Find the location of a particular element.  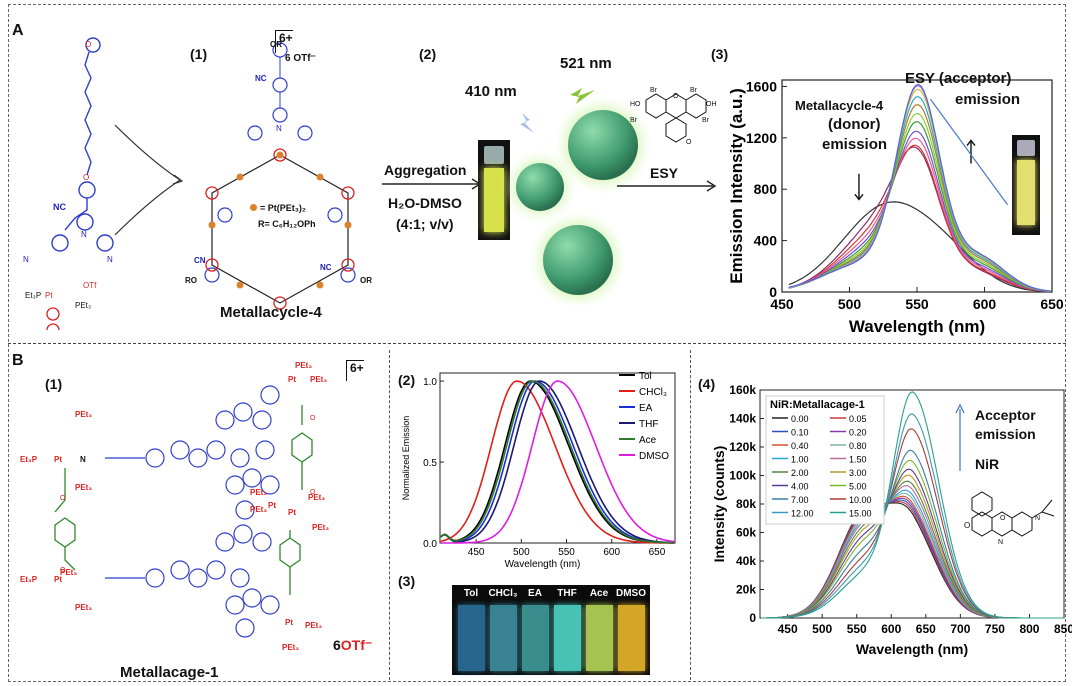

panel-a-label: A is located at coordinates (18, 30).